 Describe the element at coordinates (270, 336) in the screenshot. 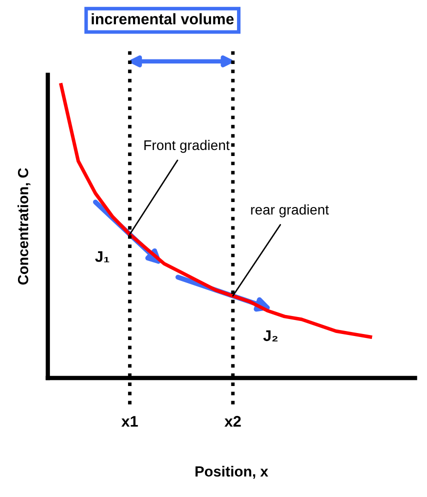

I see `annotation: J₂` at that location.